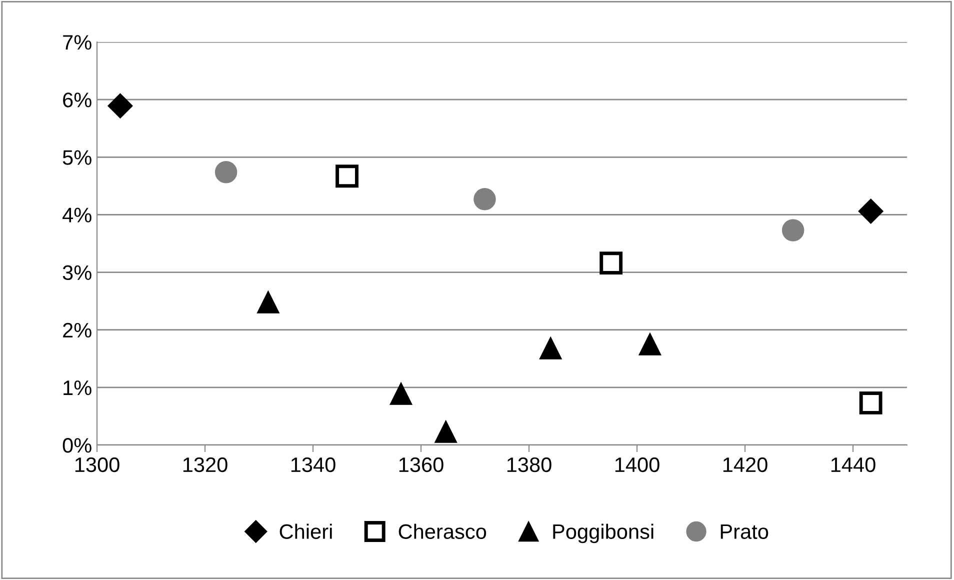 The height and width of the screenshot is (580, 954). Describe the element at coordinates (77, 445) in the screenshot. I see `y-tick-label: 0%` at that location.